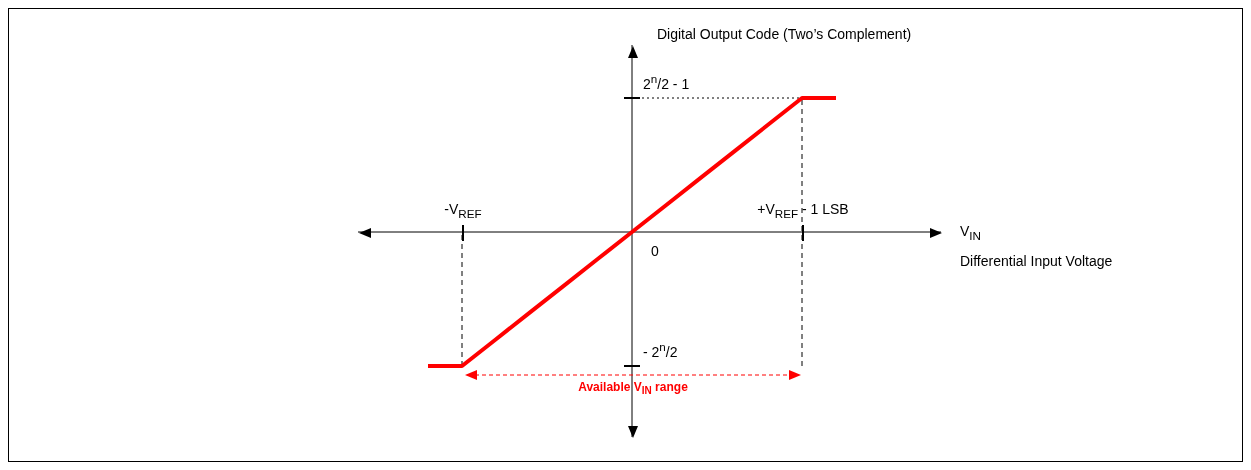 This screenshot has width=1251, height=470. Describe the element at coordinates (1036, 261) in the screenshot. I see `text: Differential Input Voltage` at that location.